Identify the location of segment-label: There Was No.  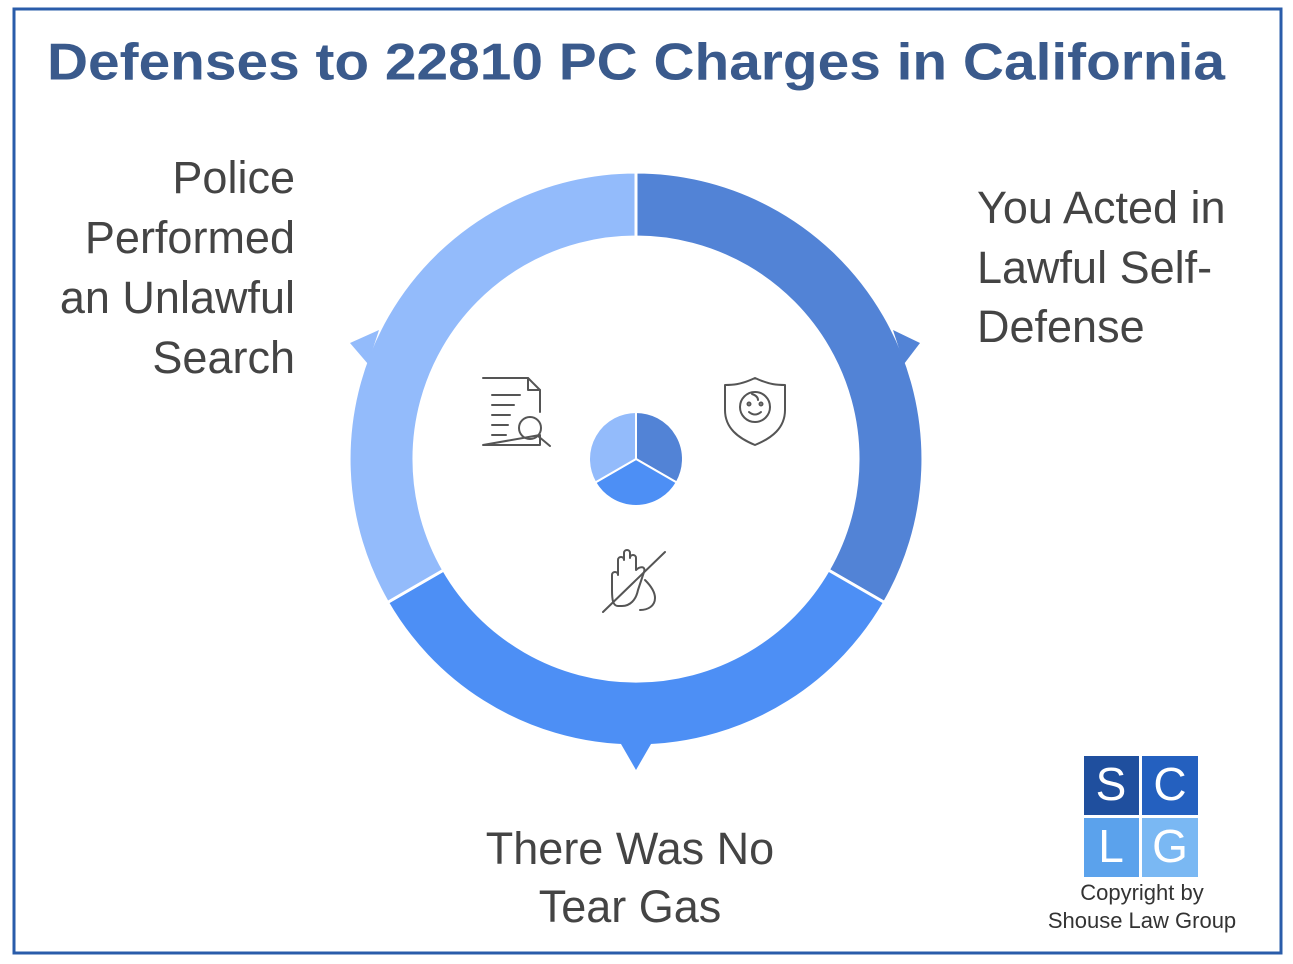
(630, 848).